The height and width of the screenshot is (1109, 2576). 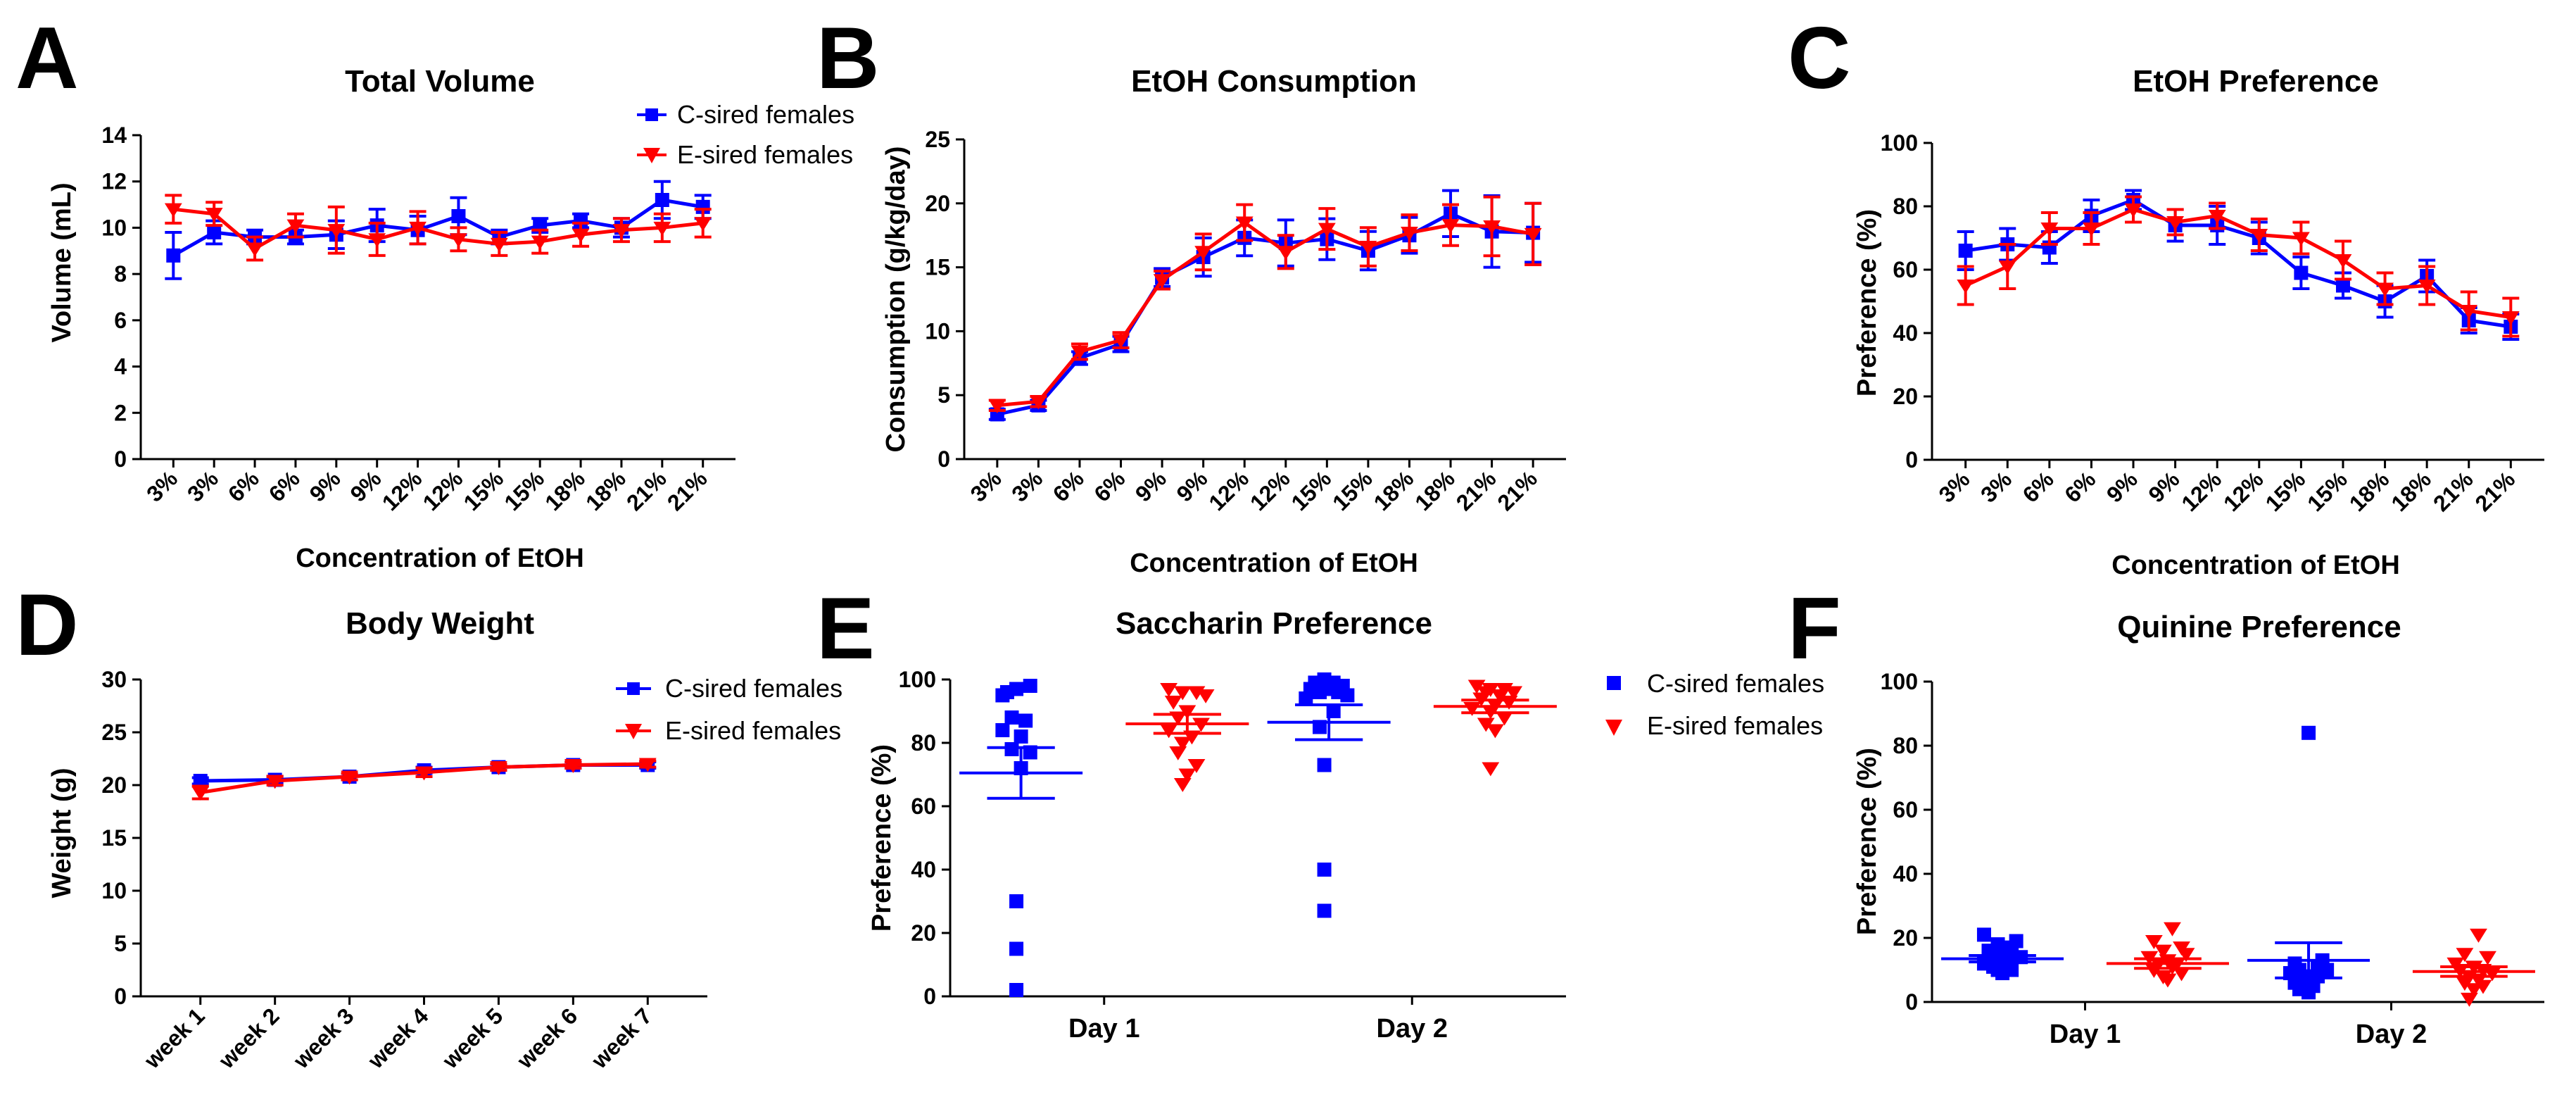 What do you see at coordinates (547, 1038) in the screenshot?
I see `x-tick-label: week 6` at bounding box center [547, 1038].